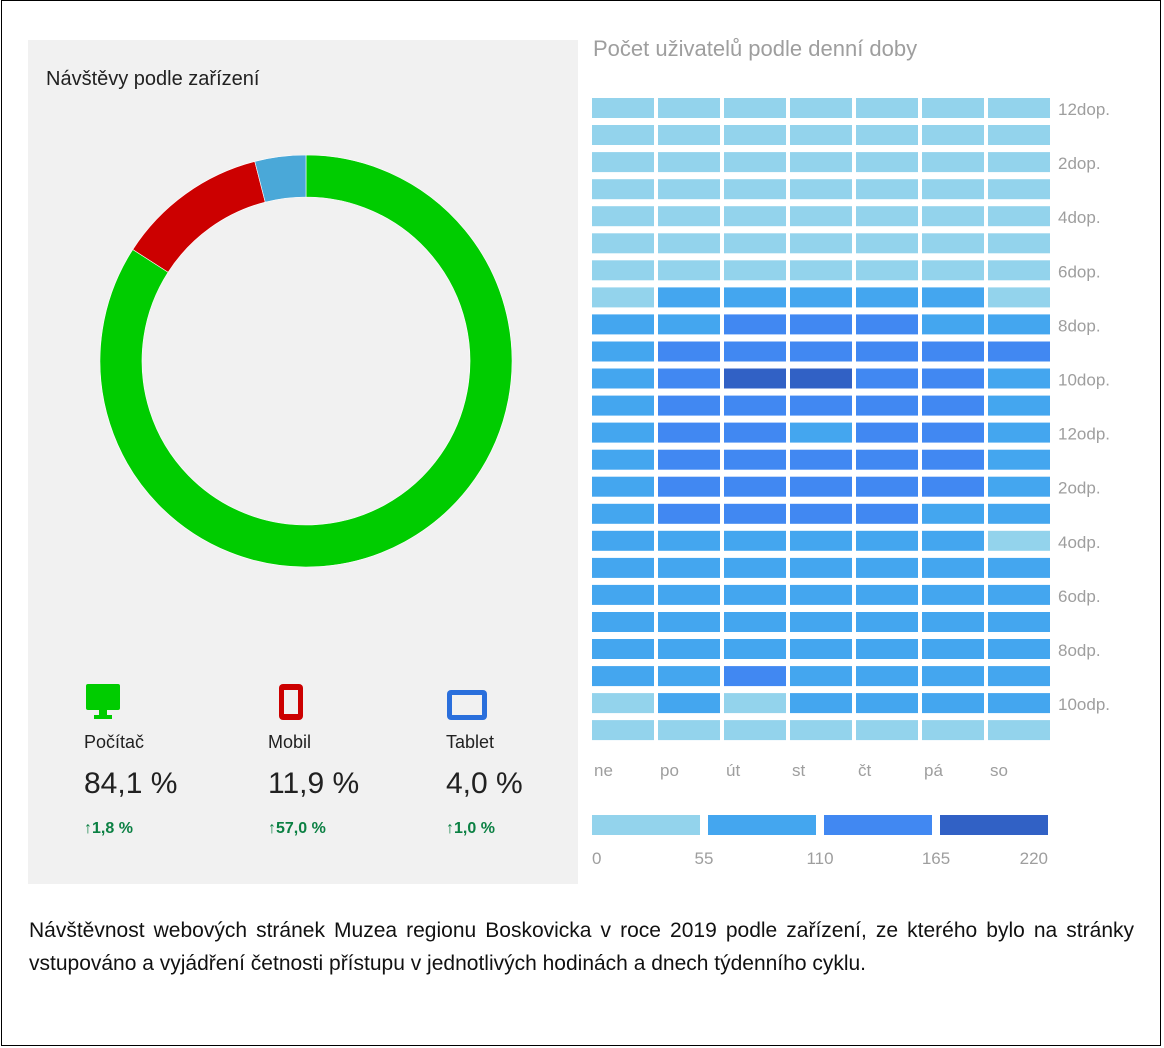  What do you see at coordinates (1079, 325) in the screenshot?
I see `heatmap-row-label: 8dop.` at bounding box center [1079, 325].